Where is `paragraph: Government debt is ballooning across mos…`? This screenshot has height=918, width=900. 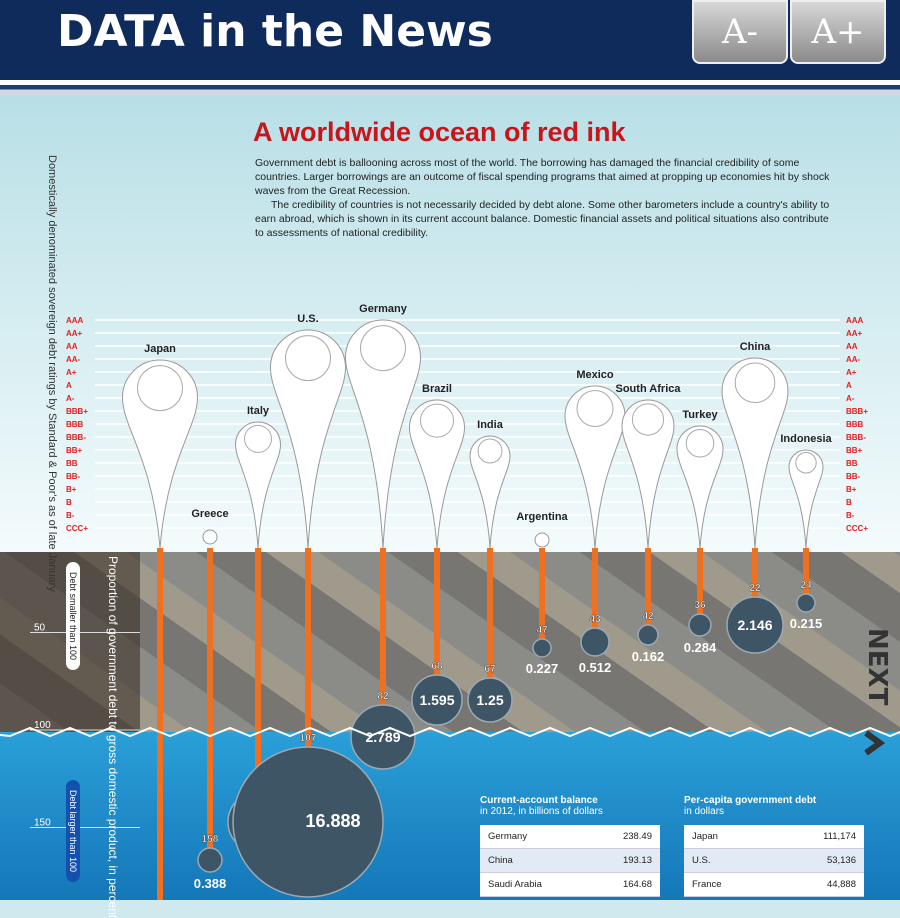 paragraph: Government debt is ballooning across mos… is located at coordinates (542, 177).